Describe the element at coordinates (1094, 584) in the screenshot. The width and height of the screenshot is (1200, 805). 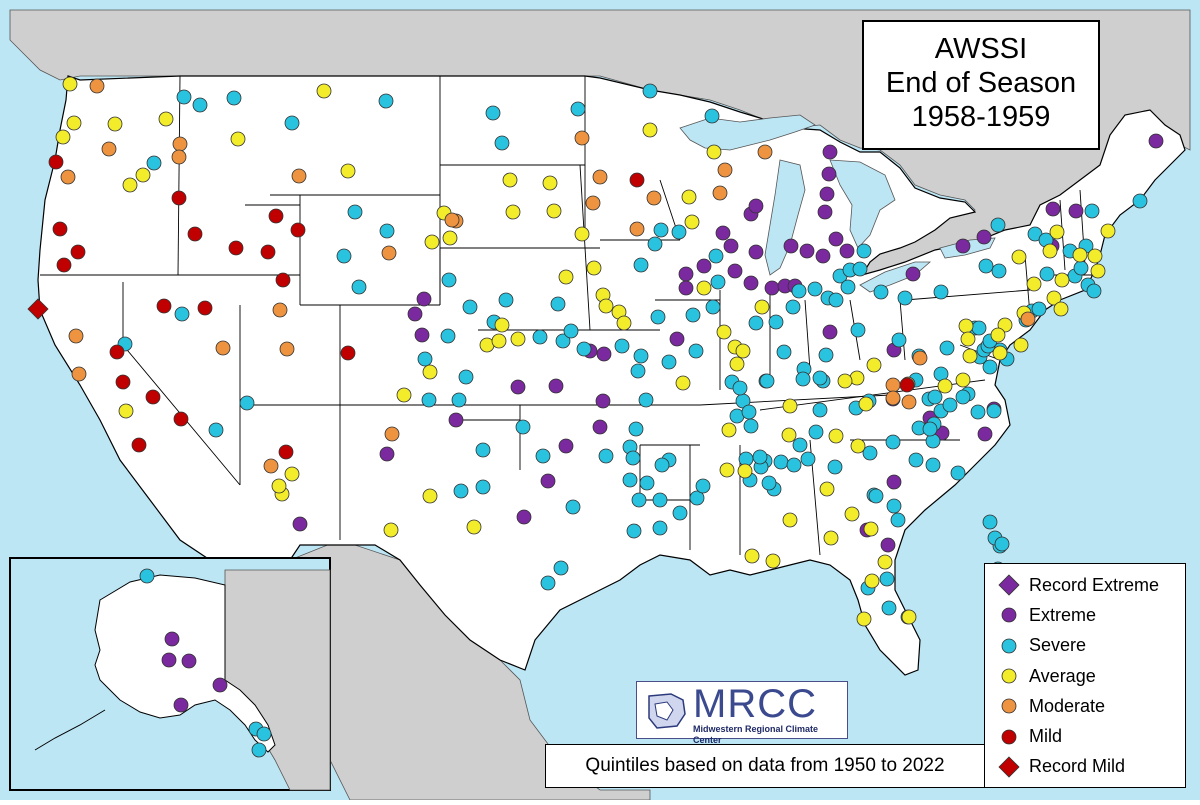
I see `legend-label: Record Extreme` at that location.